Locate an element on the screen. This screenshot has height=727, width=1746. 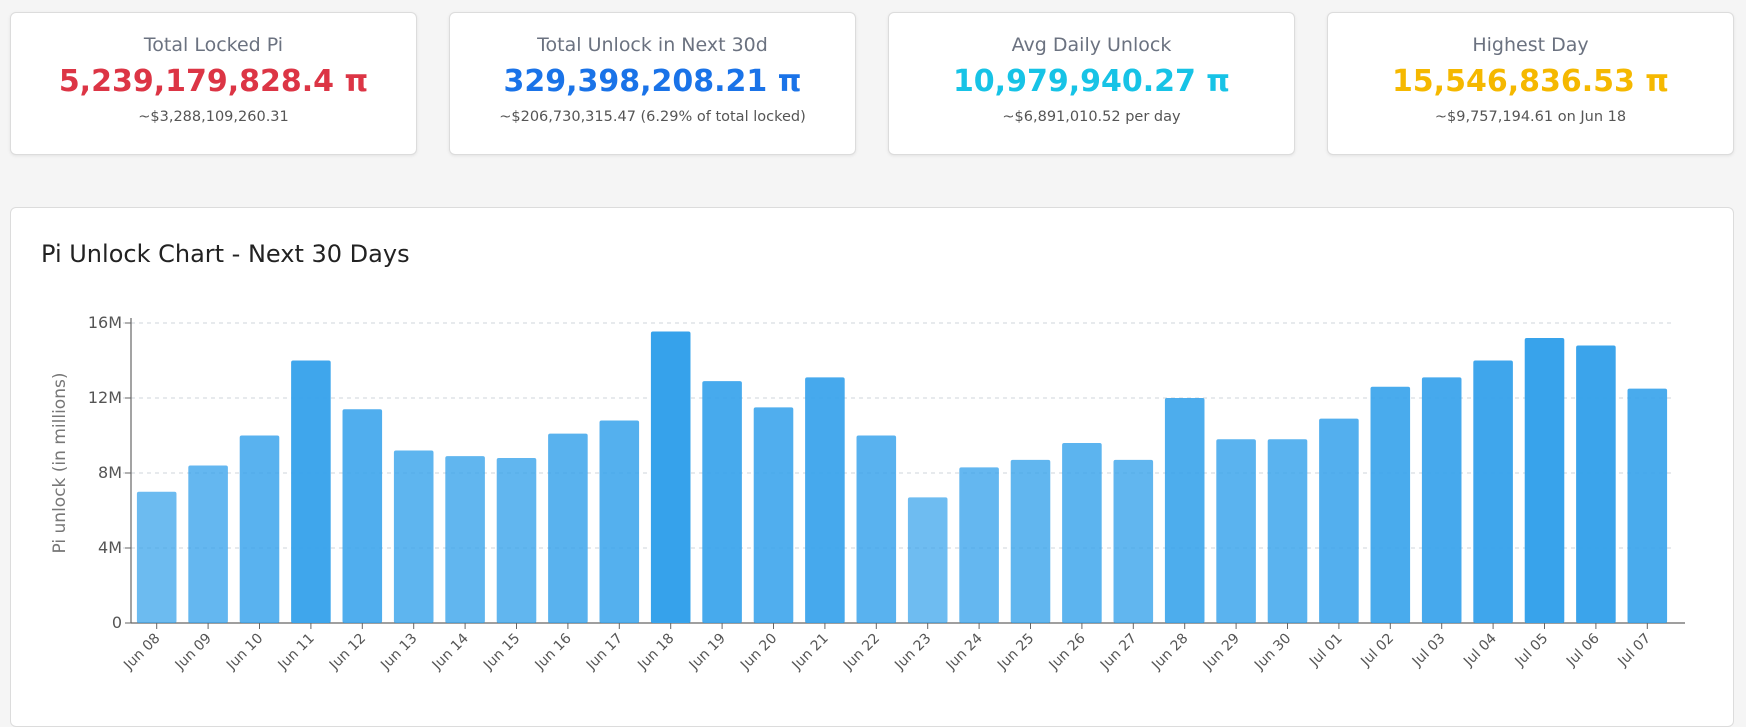
x-tick-label: Jul 07 is located at coordinates (1634, 651).